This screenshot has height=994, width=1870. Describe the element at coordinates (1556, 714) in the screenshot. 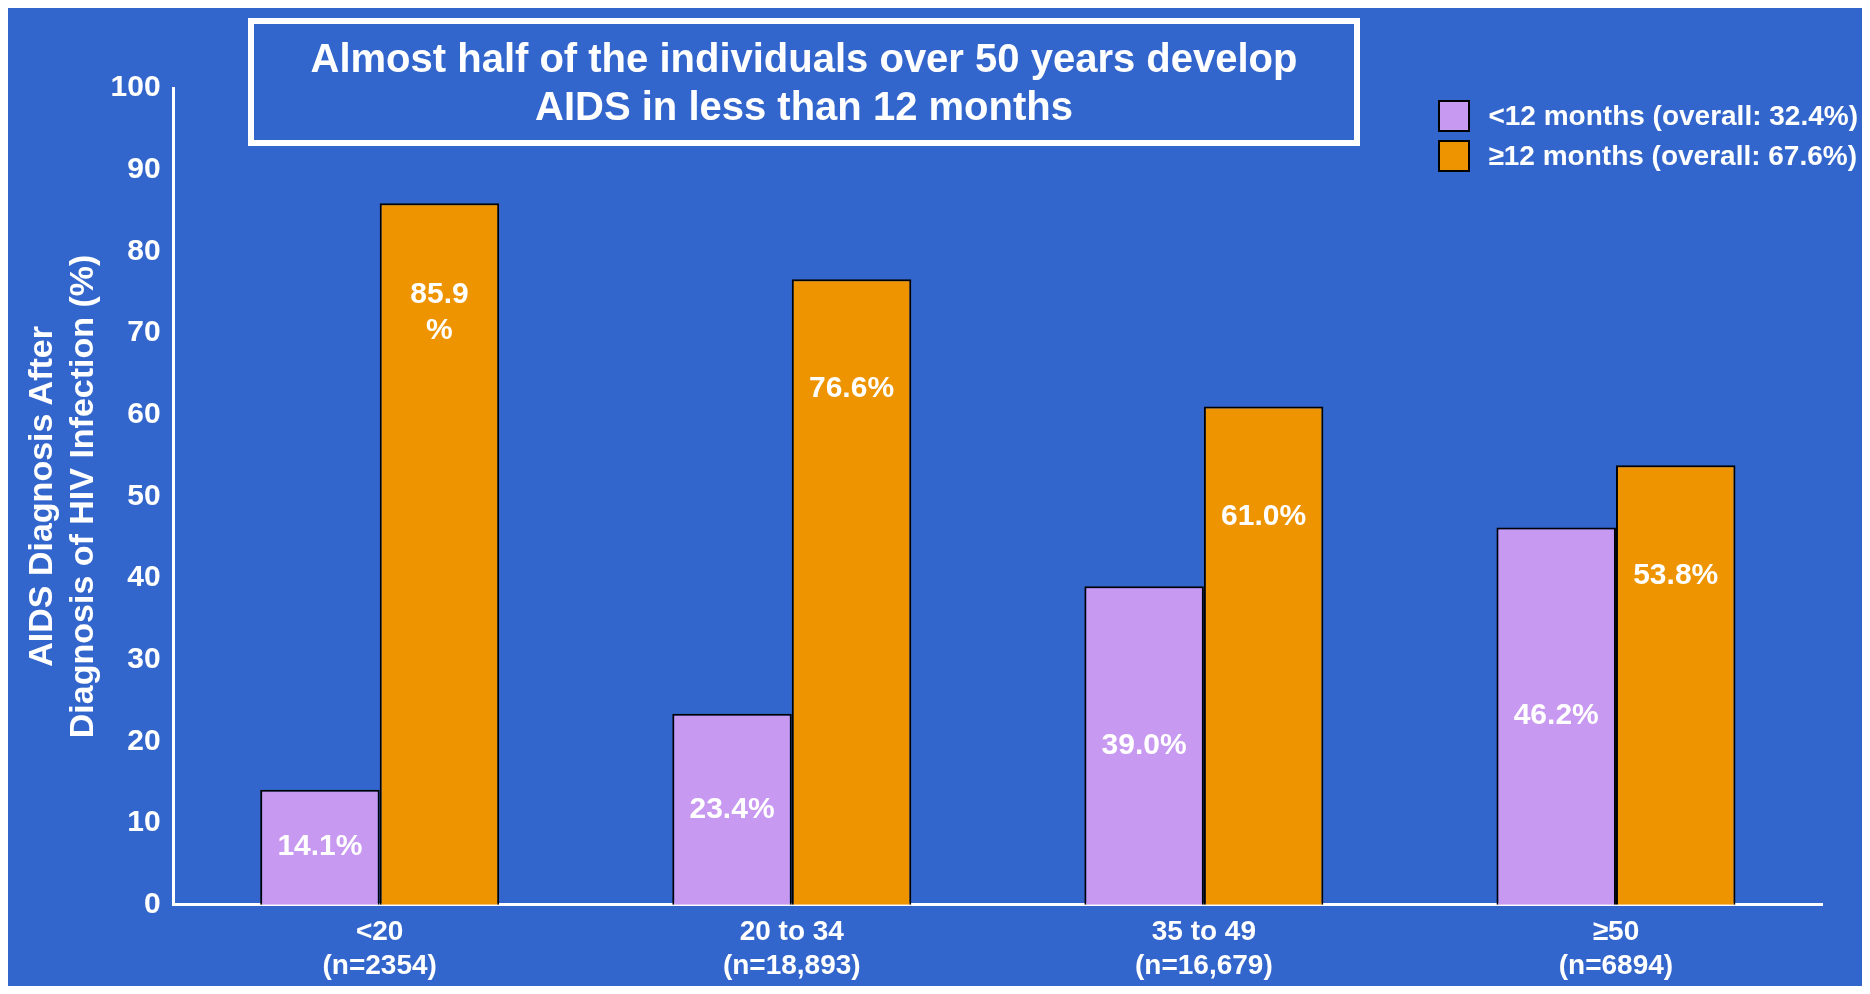

I see `data-label: 46.2%` at that location.